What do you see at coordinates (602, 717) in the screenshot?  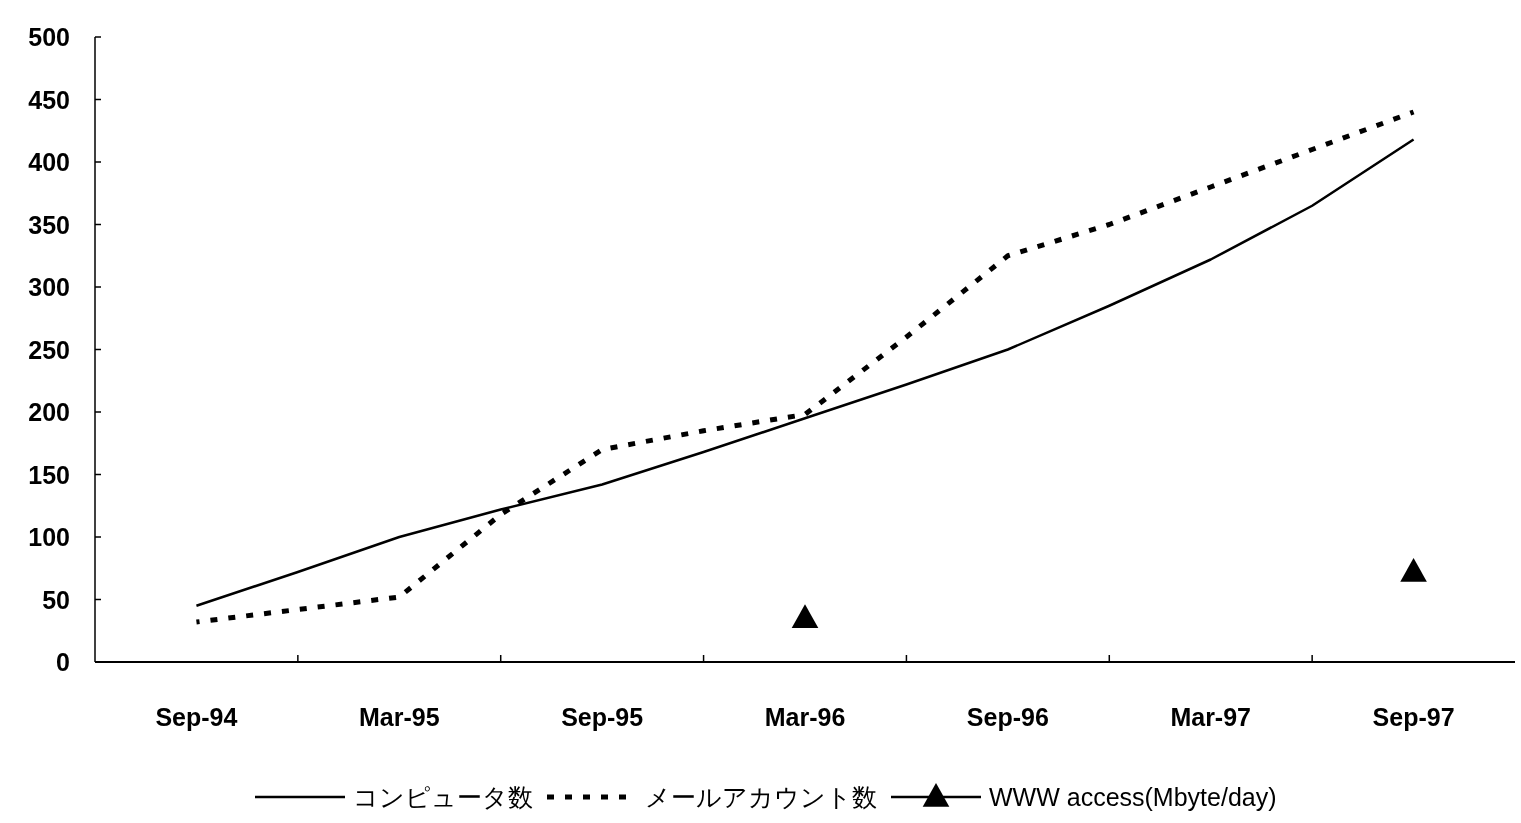 I see `x-tick-label: Sep-95` at bounding box center [602, 717].